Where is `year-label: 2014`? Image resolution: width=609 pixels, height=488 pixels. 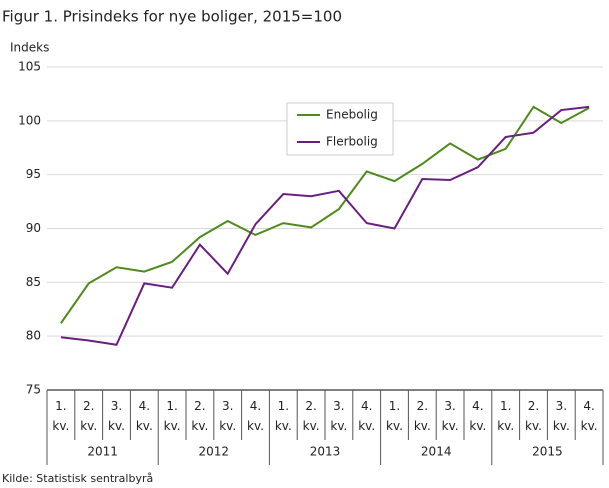 year-label: 2014 is located at coordinates (436, 452).